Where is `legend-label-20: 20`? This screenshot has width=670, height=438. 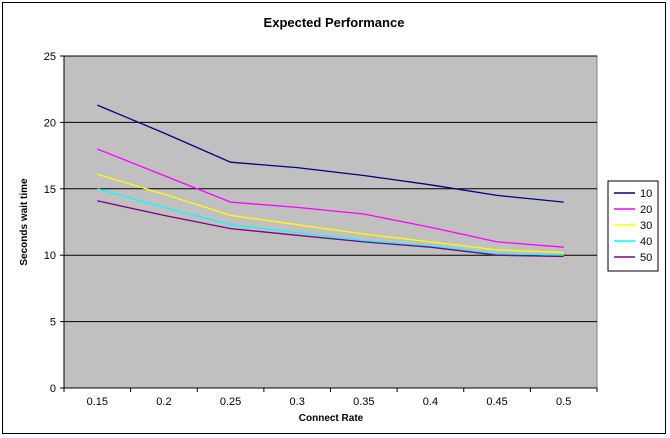
legend-label-20: 20 is located at coordinates (646, 210).